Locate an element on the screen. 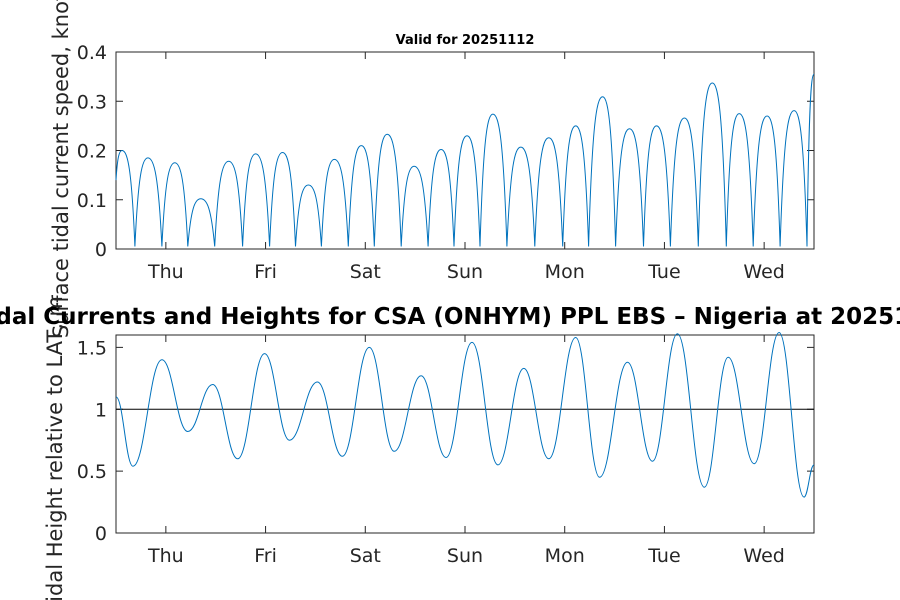 Image resolution: width=900 pixels, height=600 pixels. speed-y-tick-label: 0.3 is located at coordinates (92, 102).